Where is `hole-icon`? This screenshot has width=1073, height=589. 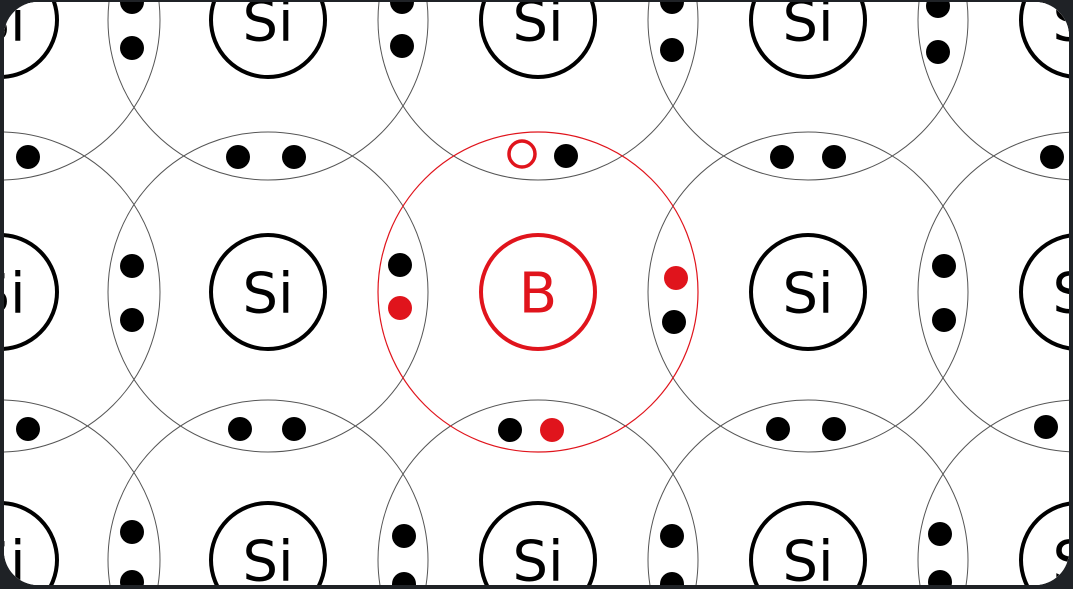
hole-icon is located at coordinates (522, 154).